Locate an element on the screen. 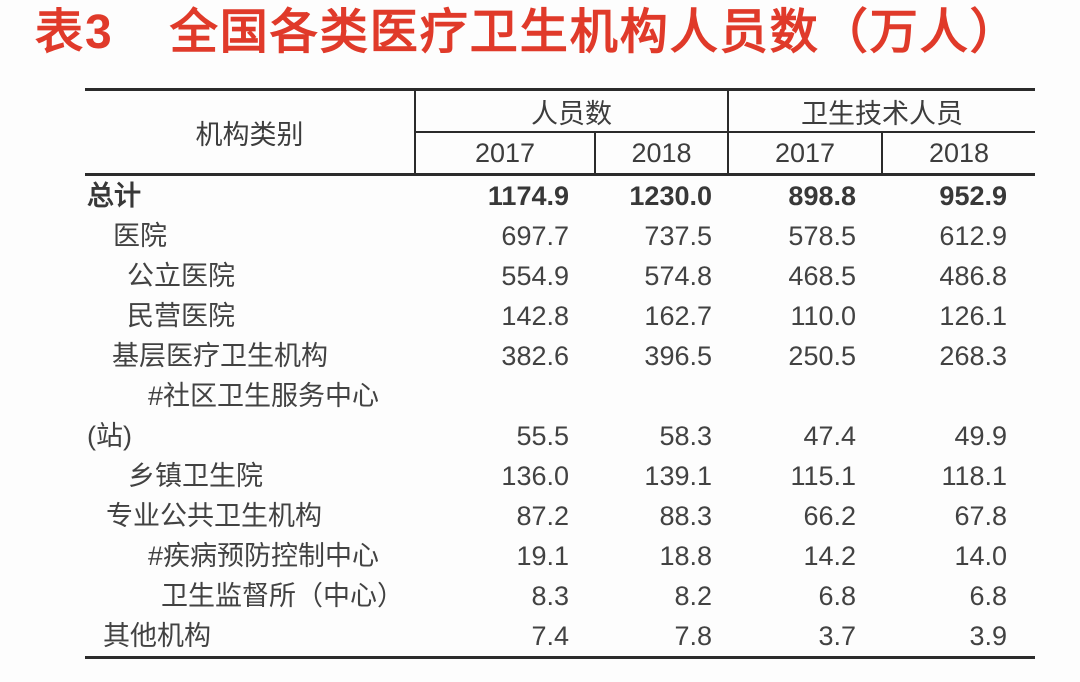  table-number: 表3 is located at coordinates (74, 32).